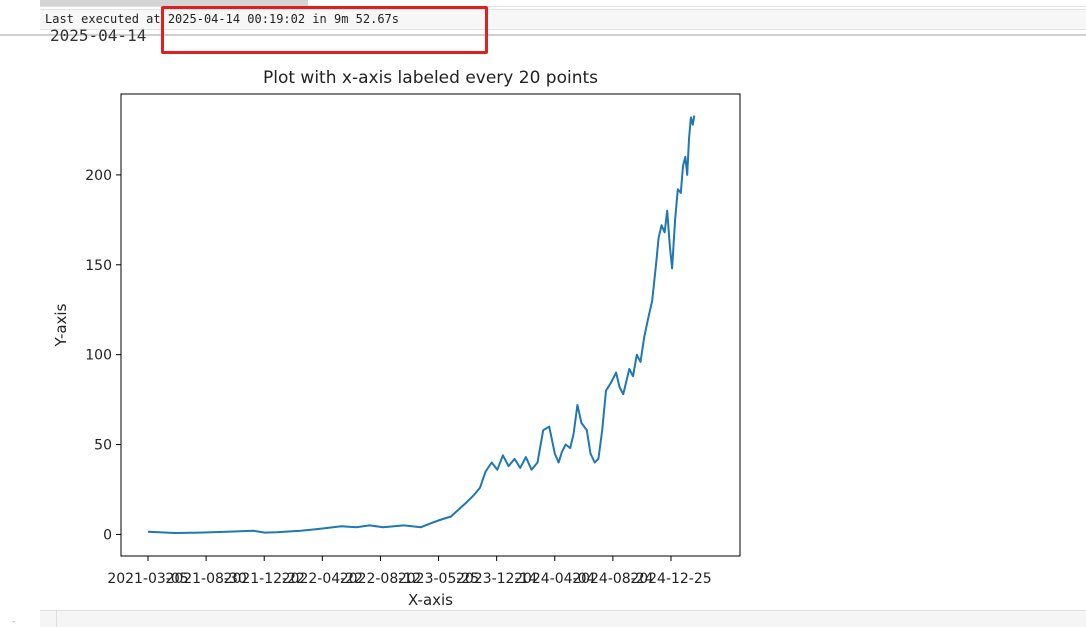 This screenshot has width=1086, height=627. I want to click on horizontal-scrollbar, so click(174, 3).